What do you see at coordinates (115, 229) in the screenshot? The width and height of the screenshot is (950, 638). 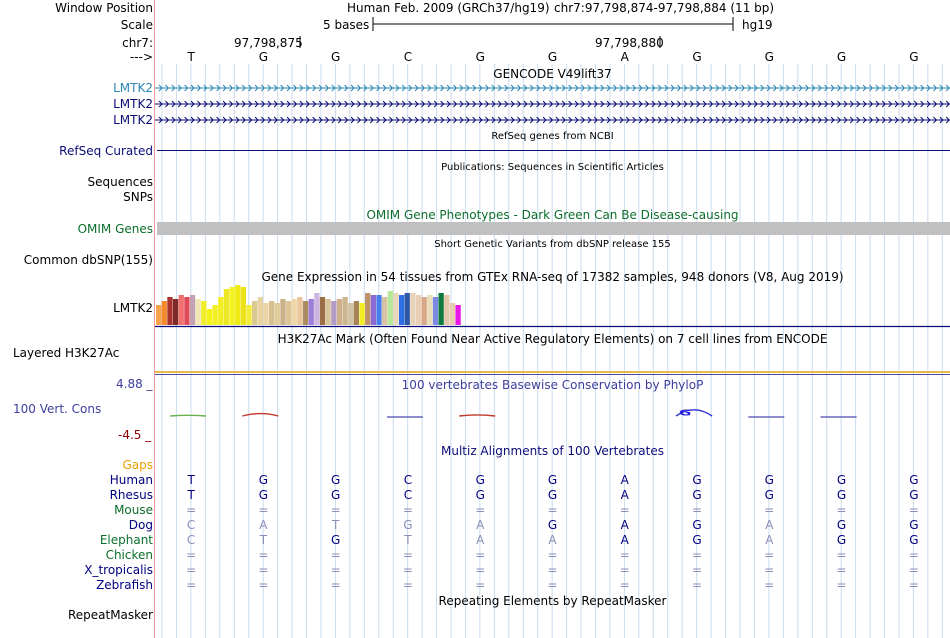 I see `omim-label: OMIM Genes` at bounding box center [115, 229].